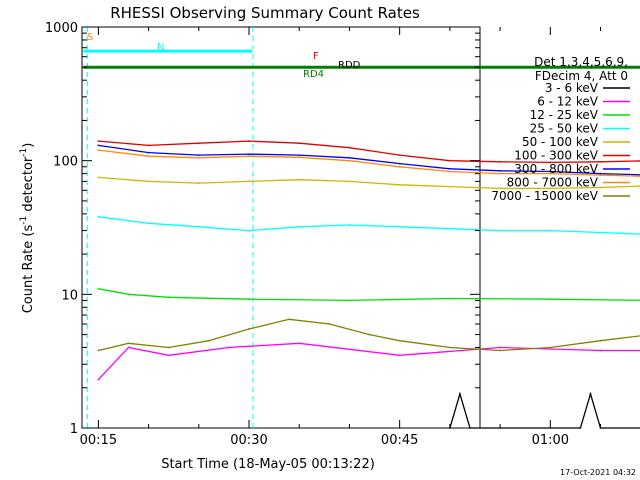  I want to click on y-axis-title-main: Count Rate (s, so click(28, 269).